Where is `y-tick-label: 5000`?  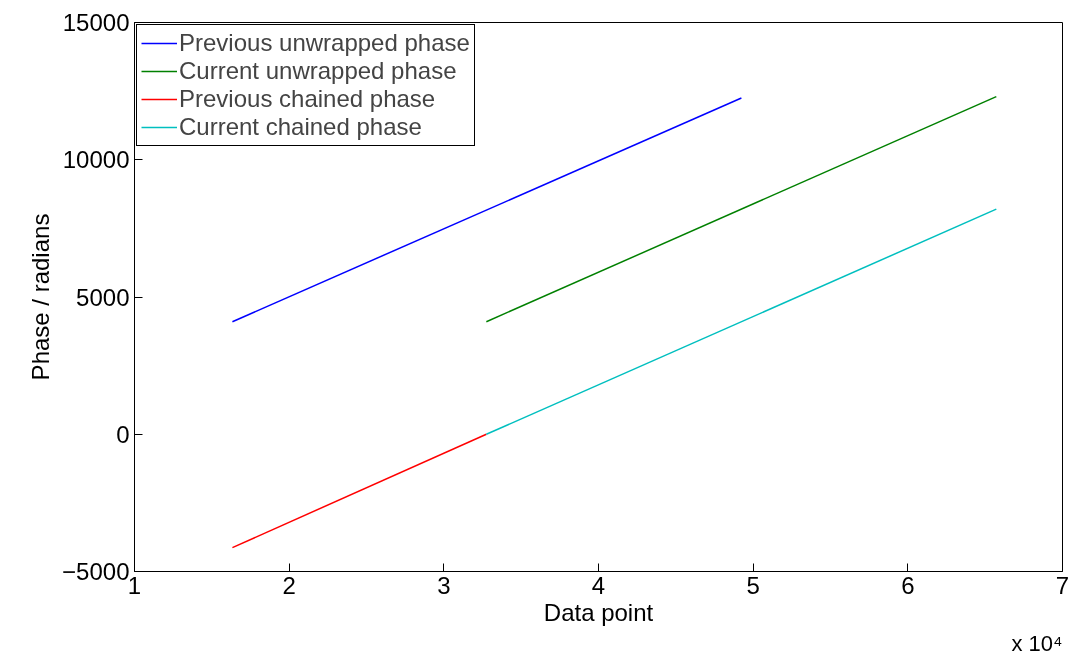
y-tick-label: 5000 is located at coordinates (103, 297).